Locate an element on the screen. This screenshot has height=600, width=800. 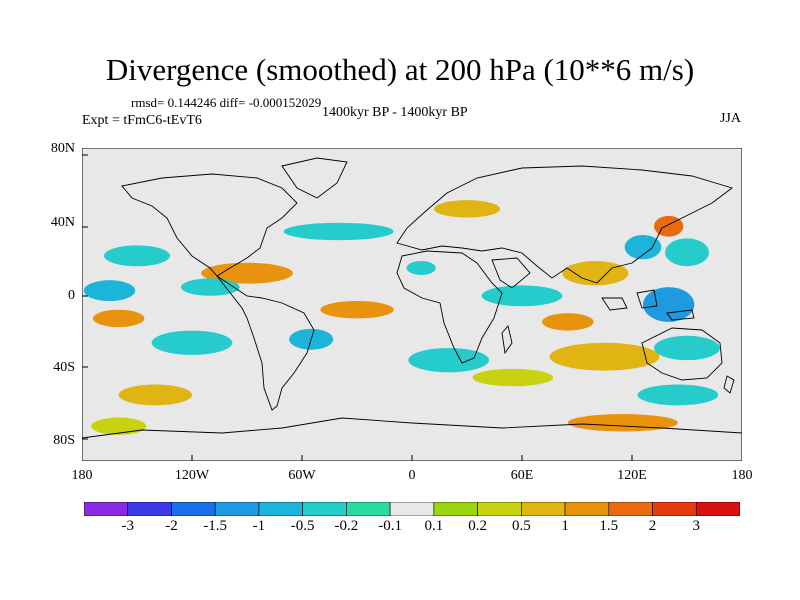
lon-label-180e: 180 is located at coordinates (742, 475).